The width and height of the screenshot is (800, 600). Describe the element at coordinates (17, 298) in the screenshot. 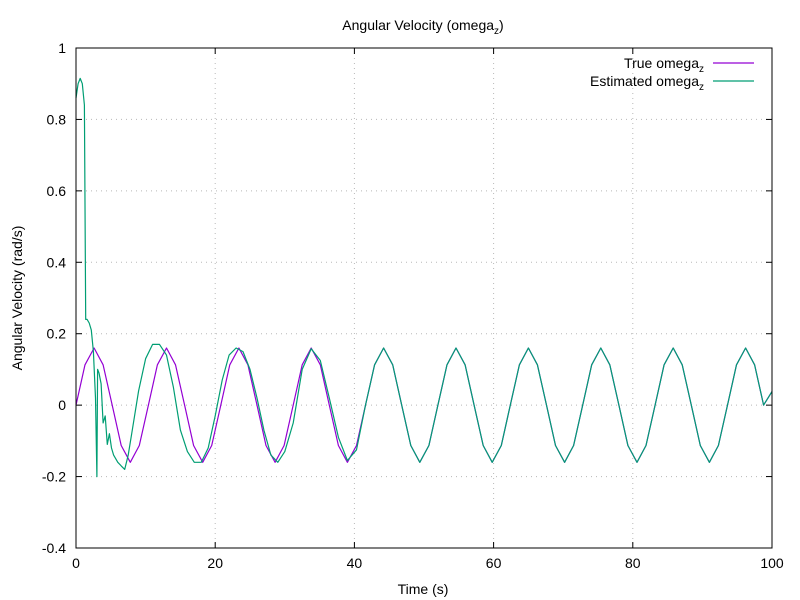

I see `y-axis-label: Angular Velocity (rad/s)` at that location.